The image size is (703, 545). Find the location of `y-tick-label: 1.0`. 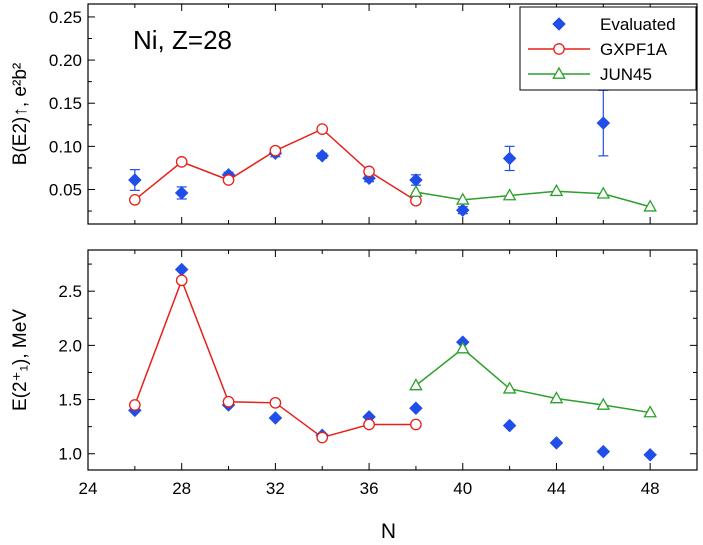

y-tick-label: 1.0 is located at coordinates (70, 454).